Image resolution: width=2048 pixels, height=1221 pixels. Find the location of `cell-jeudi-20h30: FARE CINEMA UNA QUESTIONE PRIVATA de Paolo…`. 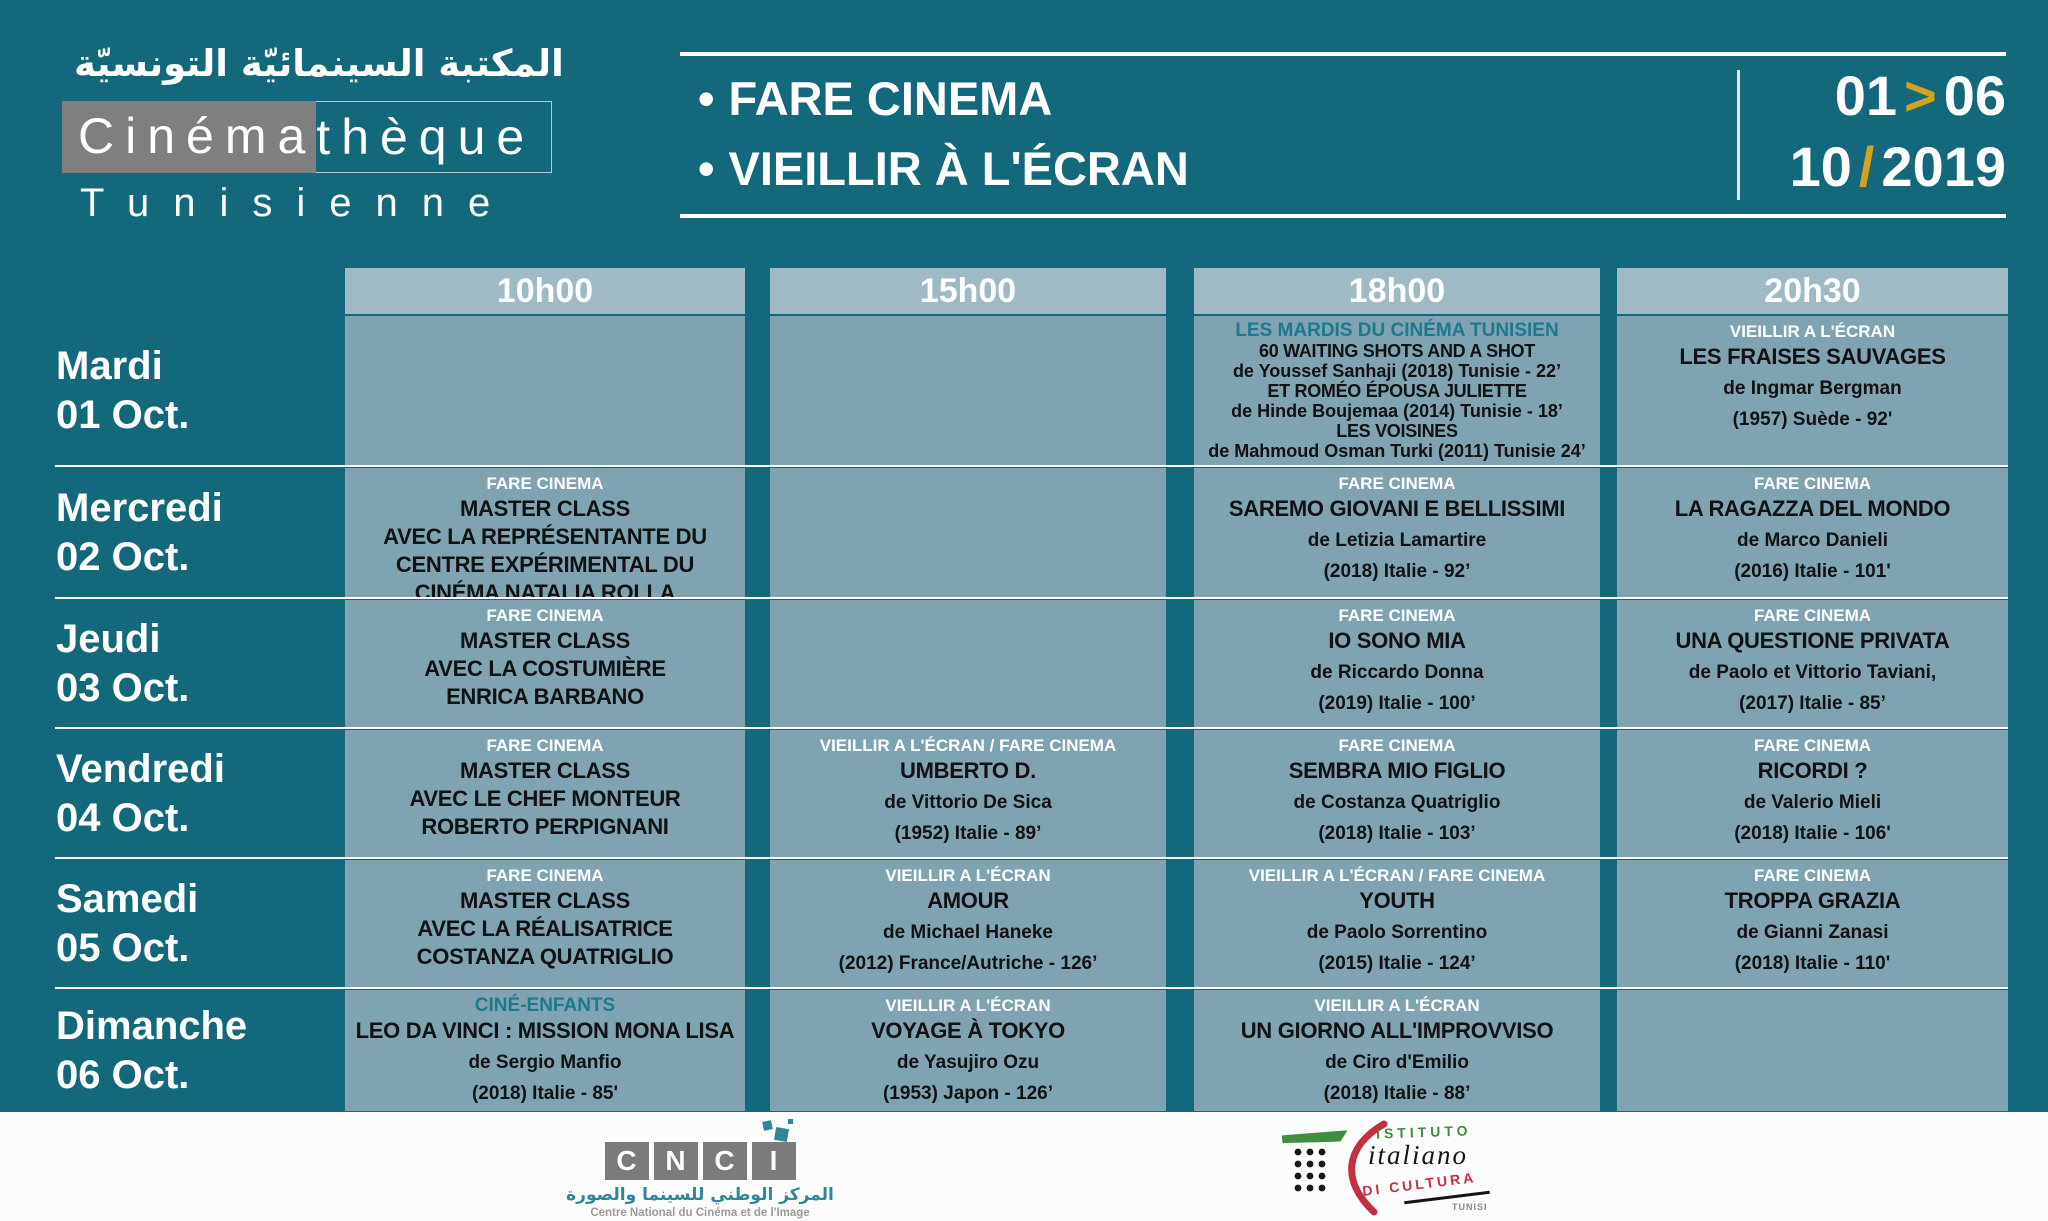

cell-jeudi-20h30: FARE CINEMA UNA QUESTIONE PRIVATA de Paolo… is located at coordinates (1812, 663).